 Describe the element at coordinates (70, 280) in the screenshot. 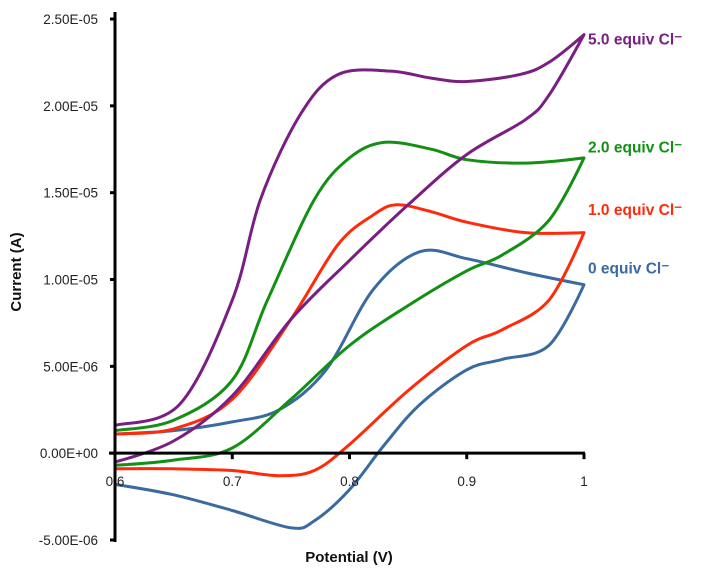

I see `y-tick-label: 1.00E-05` at that location.